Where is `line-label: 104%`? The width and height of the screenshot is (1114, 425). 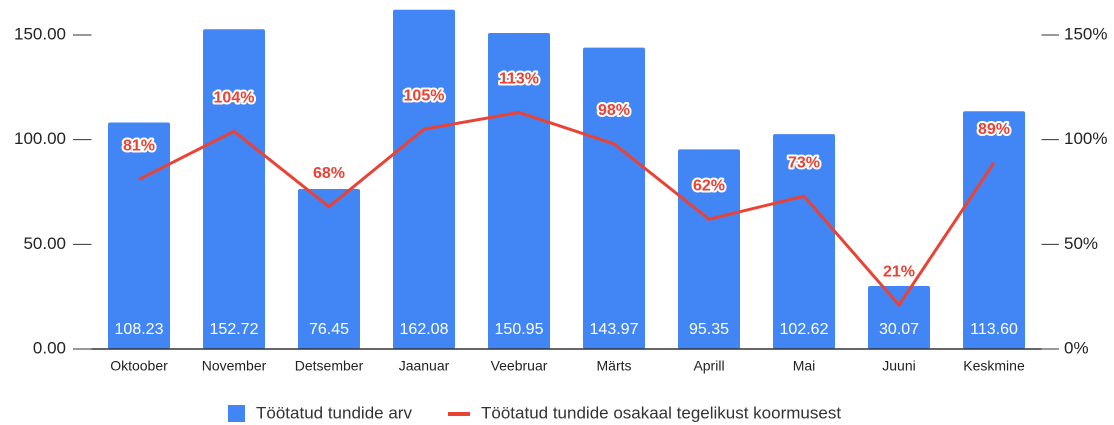
line-label: 104% is located at coordinates (234, 98).